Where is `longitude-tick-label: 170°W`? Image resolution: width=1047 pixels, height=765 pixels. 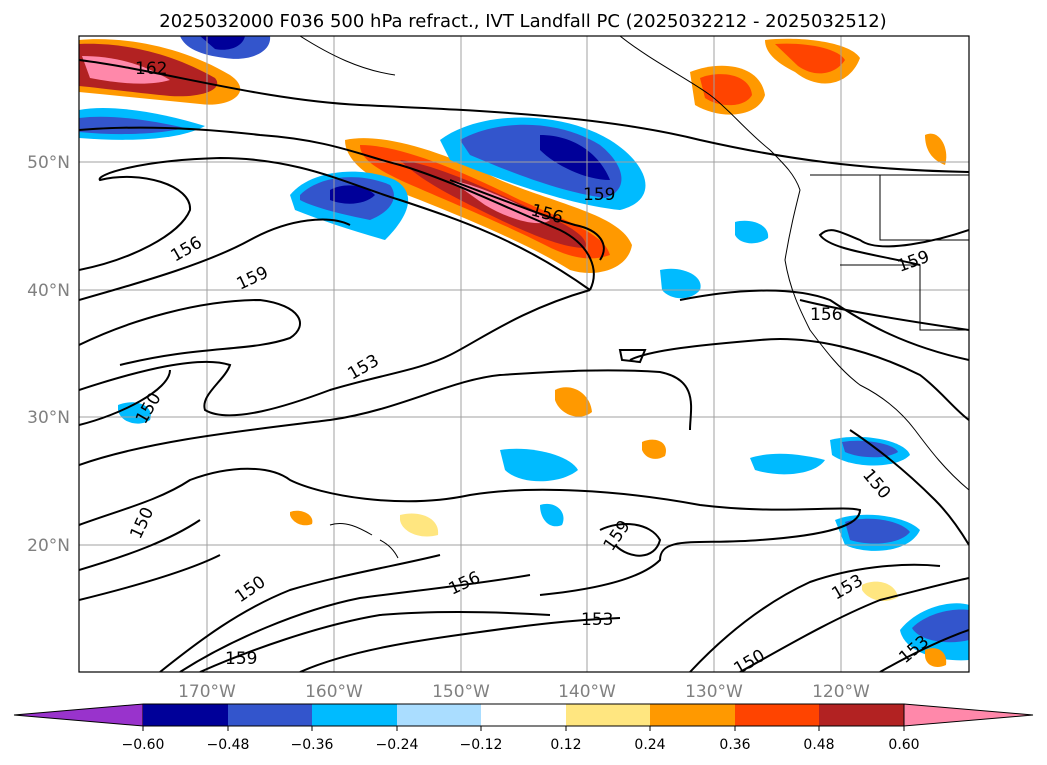 longitude-tick-label: 170°W is located at coordinates (207, 692).